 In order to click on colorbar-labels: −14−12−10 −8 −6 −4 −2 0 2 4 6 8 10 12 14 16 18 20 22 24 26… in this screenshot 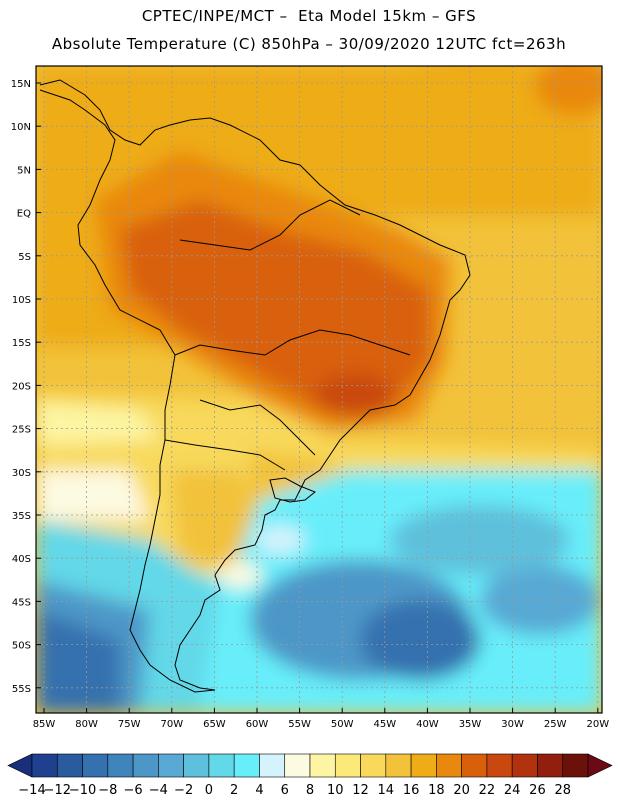, I will do `click(294, 790)`.